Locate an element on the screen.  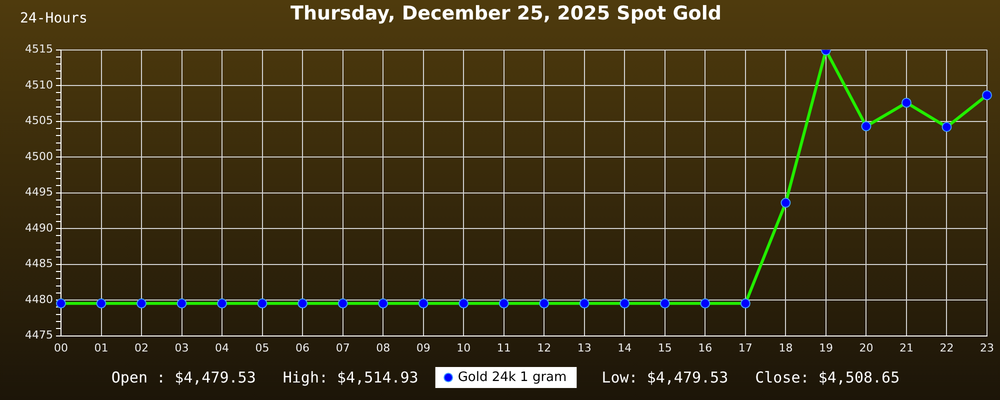
x-tick-label: 08 is located at coordinates (383, 347).